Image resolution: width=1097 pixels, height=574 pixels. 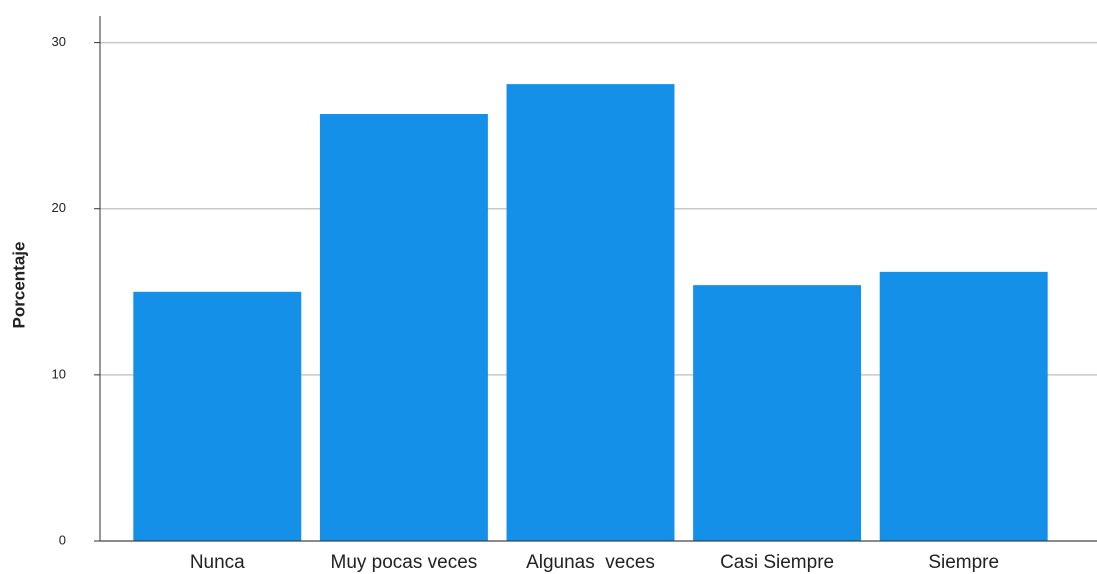 I want to click on y-tick-label: 10, so click(x=59, y=373).